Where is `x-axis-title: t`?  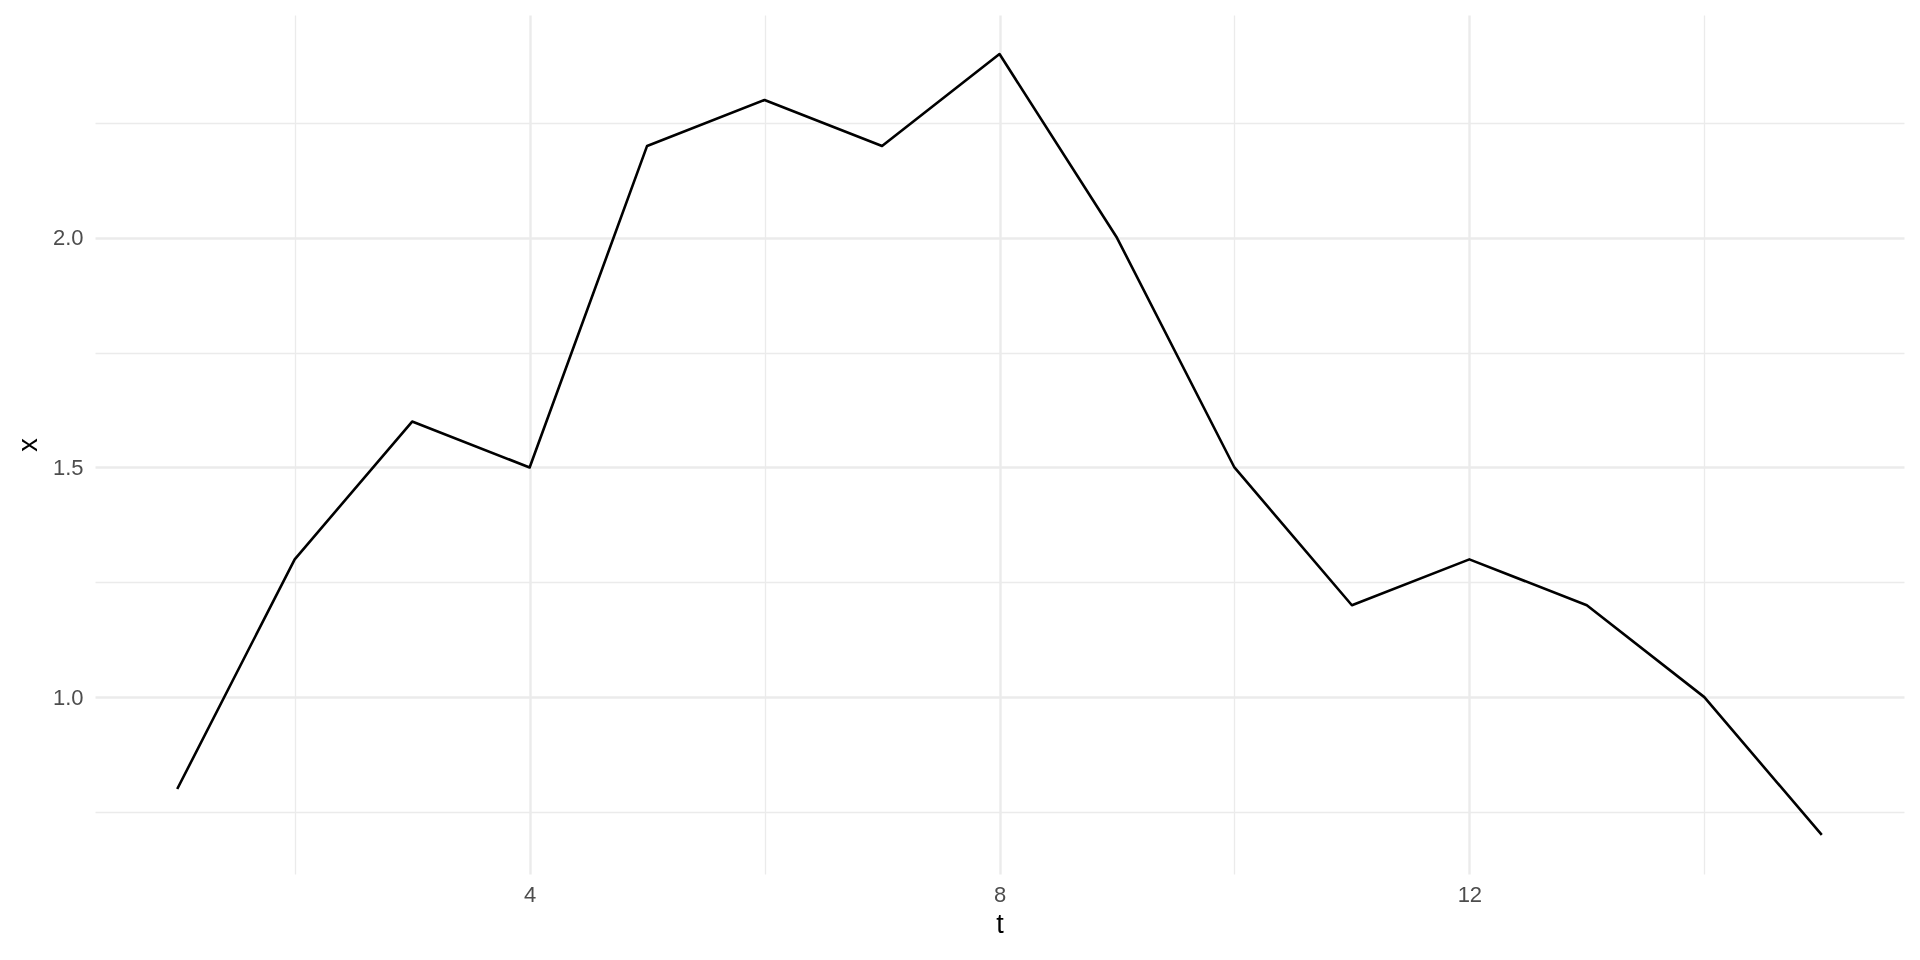 x-axis-title: t is located at coordinates (1000, 923).